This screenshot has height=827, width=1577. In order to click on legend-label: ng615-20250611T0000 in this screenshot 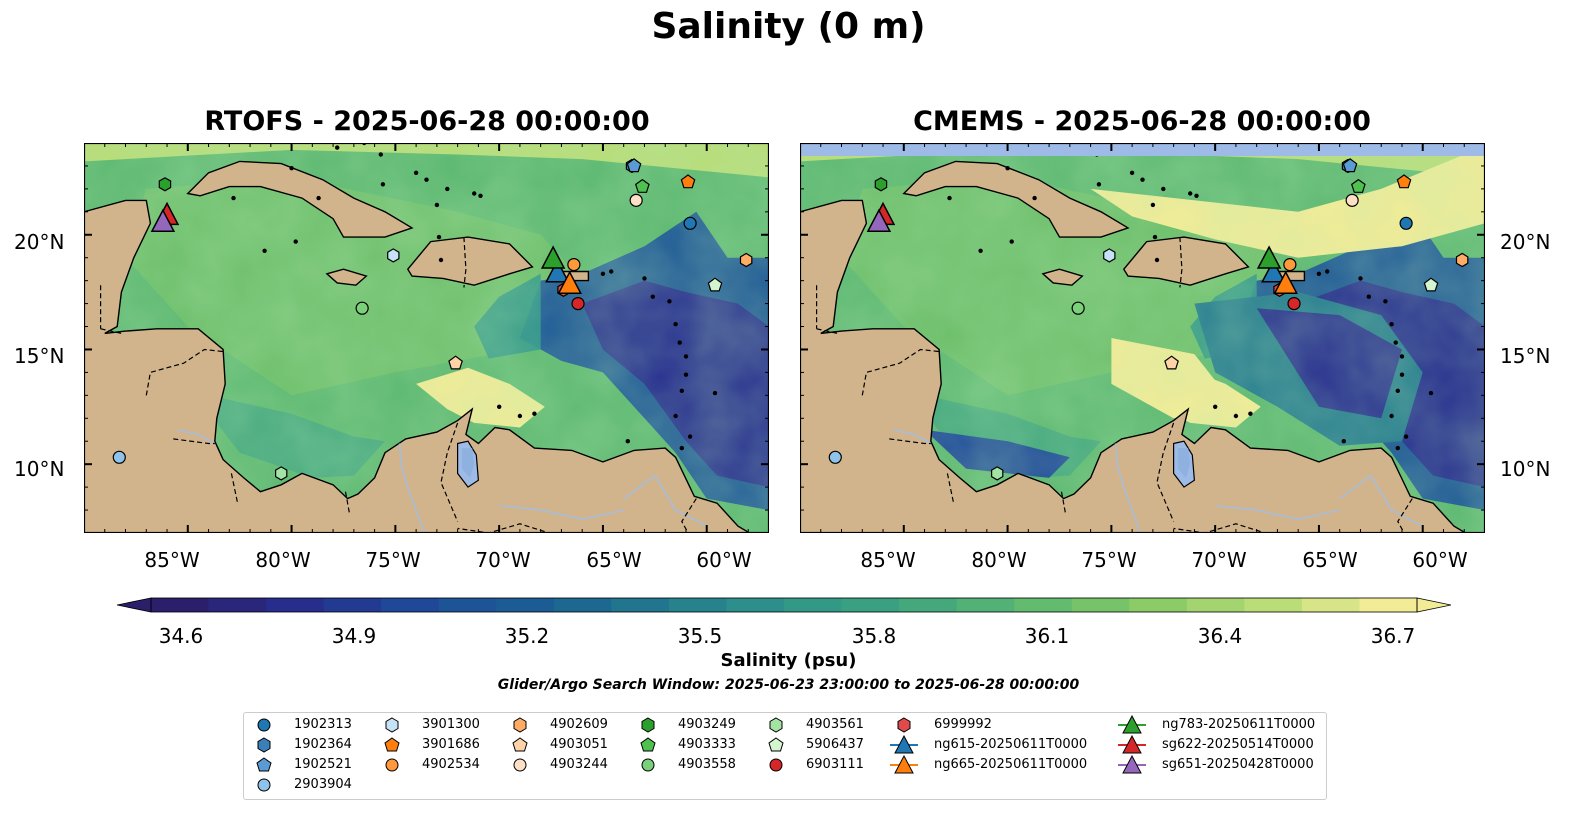, I will do `click(1011, 744)`.